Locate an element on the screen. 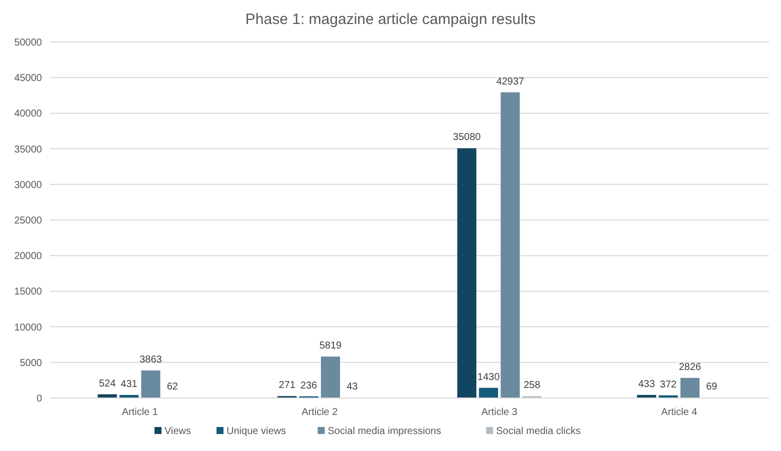  y-tick-label: 35000 is located at coordinates (28, 150).